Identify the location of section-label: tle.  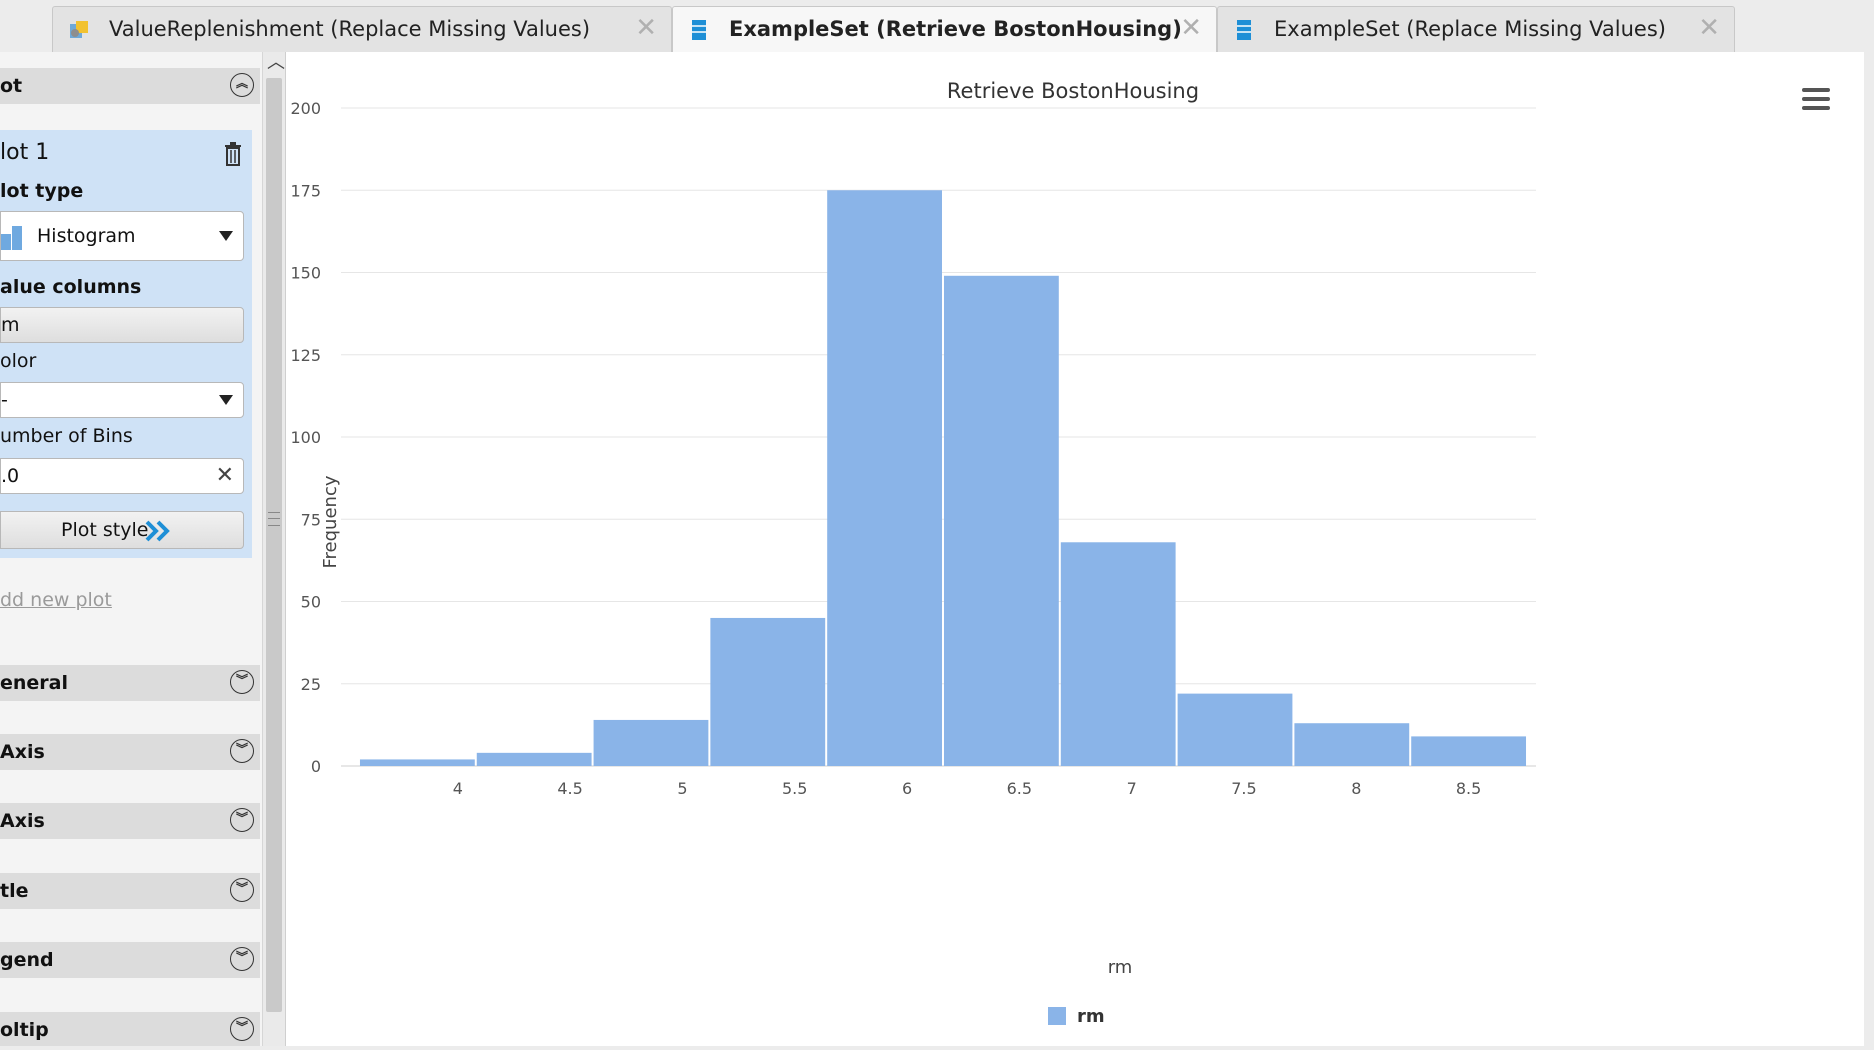
(14, 891).